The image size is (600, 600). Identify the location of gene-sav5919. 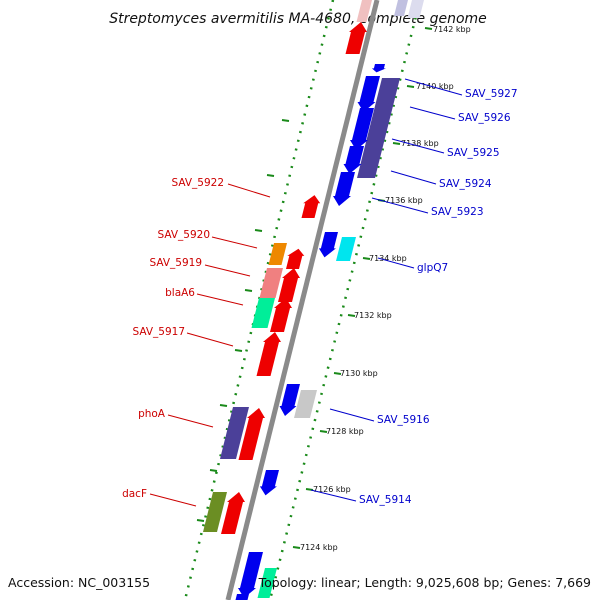
(271, 283).